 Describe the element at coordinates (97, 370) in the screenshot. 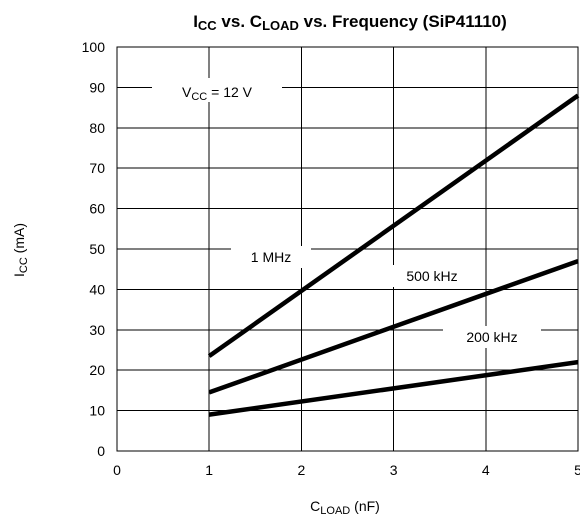

I see `y-tick-label: 20` at that location.